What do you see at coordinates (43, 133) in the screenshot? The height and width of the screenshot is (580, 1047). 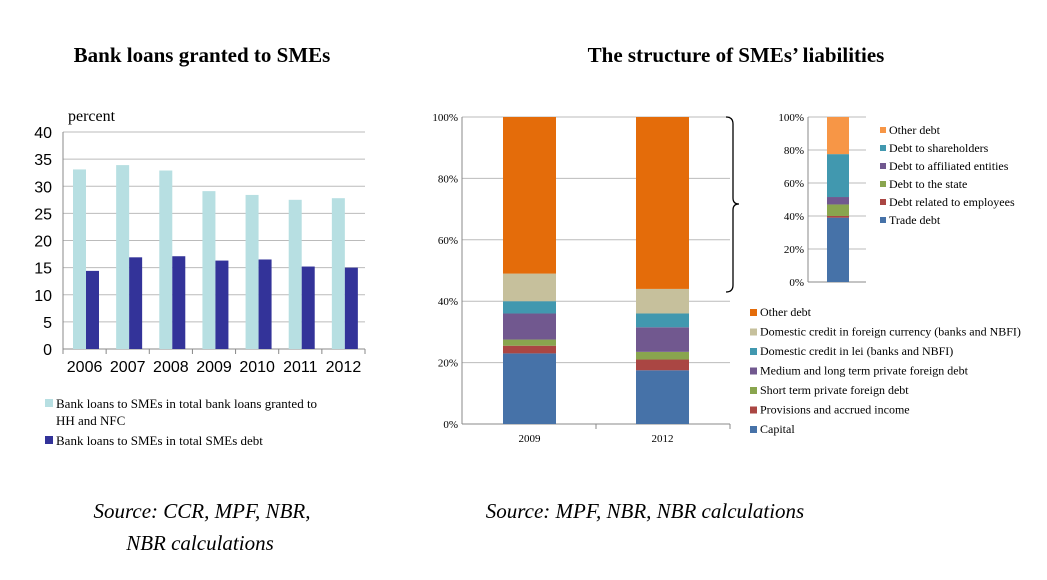 I see `y-tick-label: 40` at bounding box center [43, 133].